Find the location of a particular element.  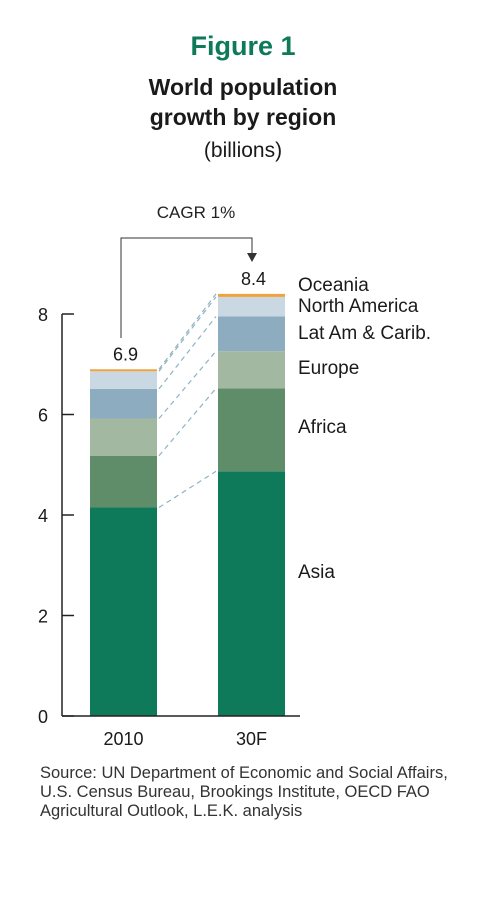

x-tick-label: 30F is located at coordinates (251, 739).